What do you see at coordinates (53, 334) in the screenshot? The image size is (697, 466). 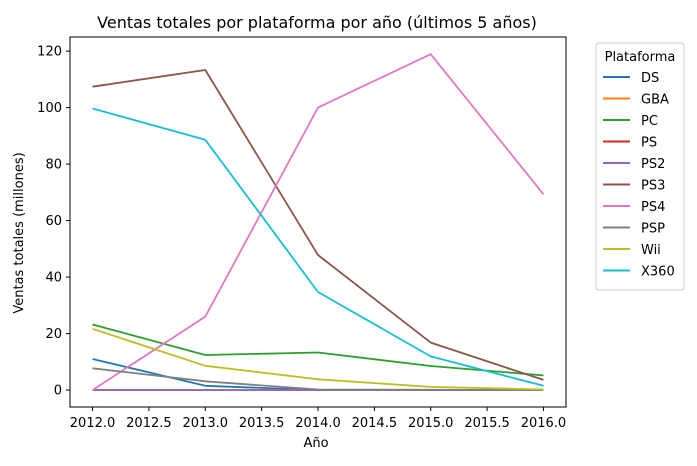 I see `y-tick-label: 20` at bounding box center [53, 334].